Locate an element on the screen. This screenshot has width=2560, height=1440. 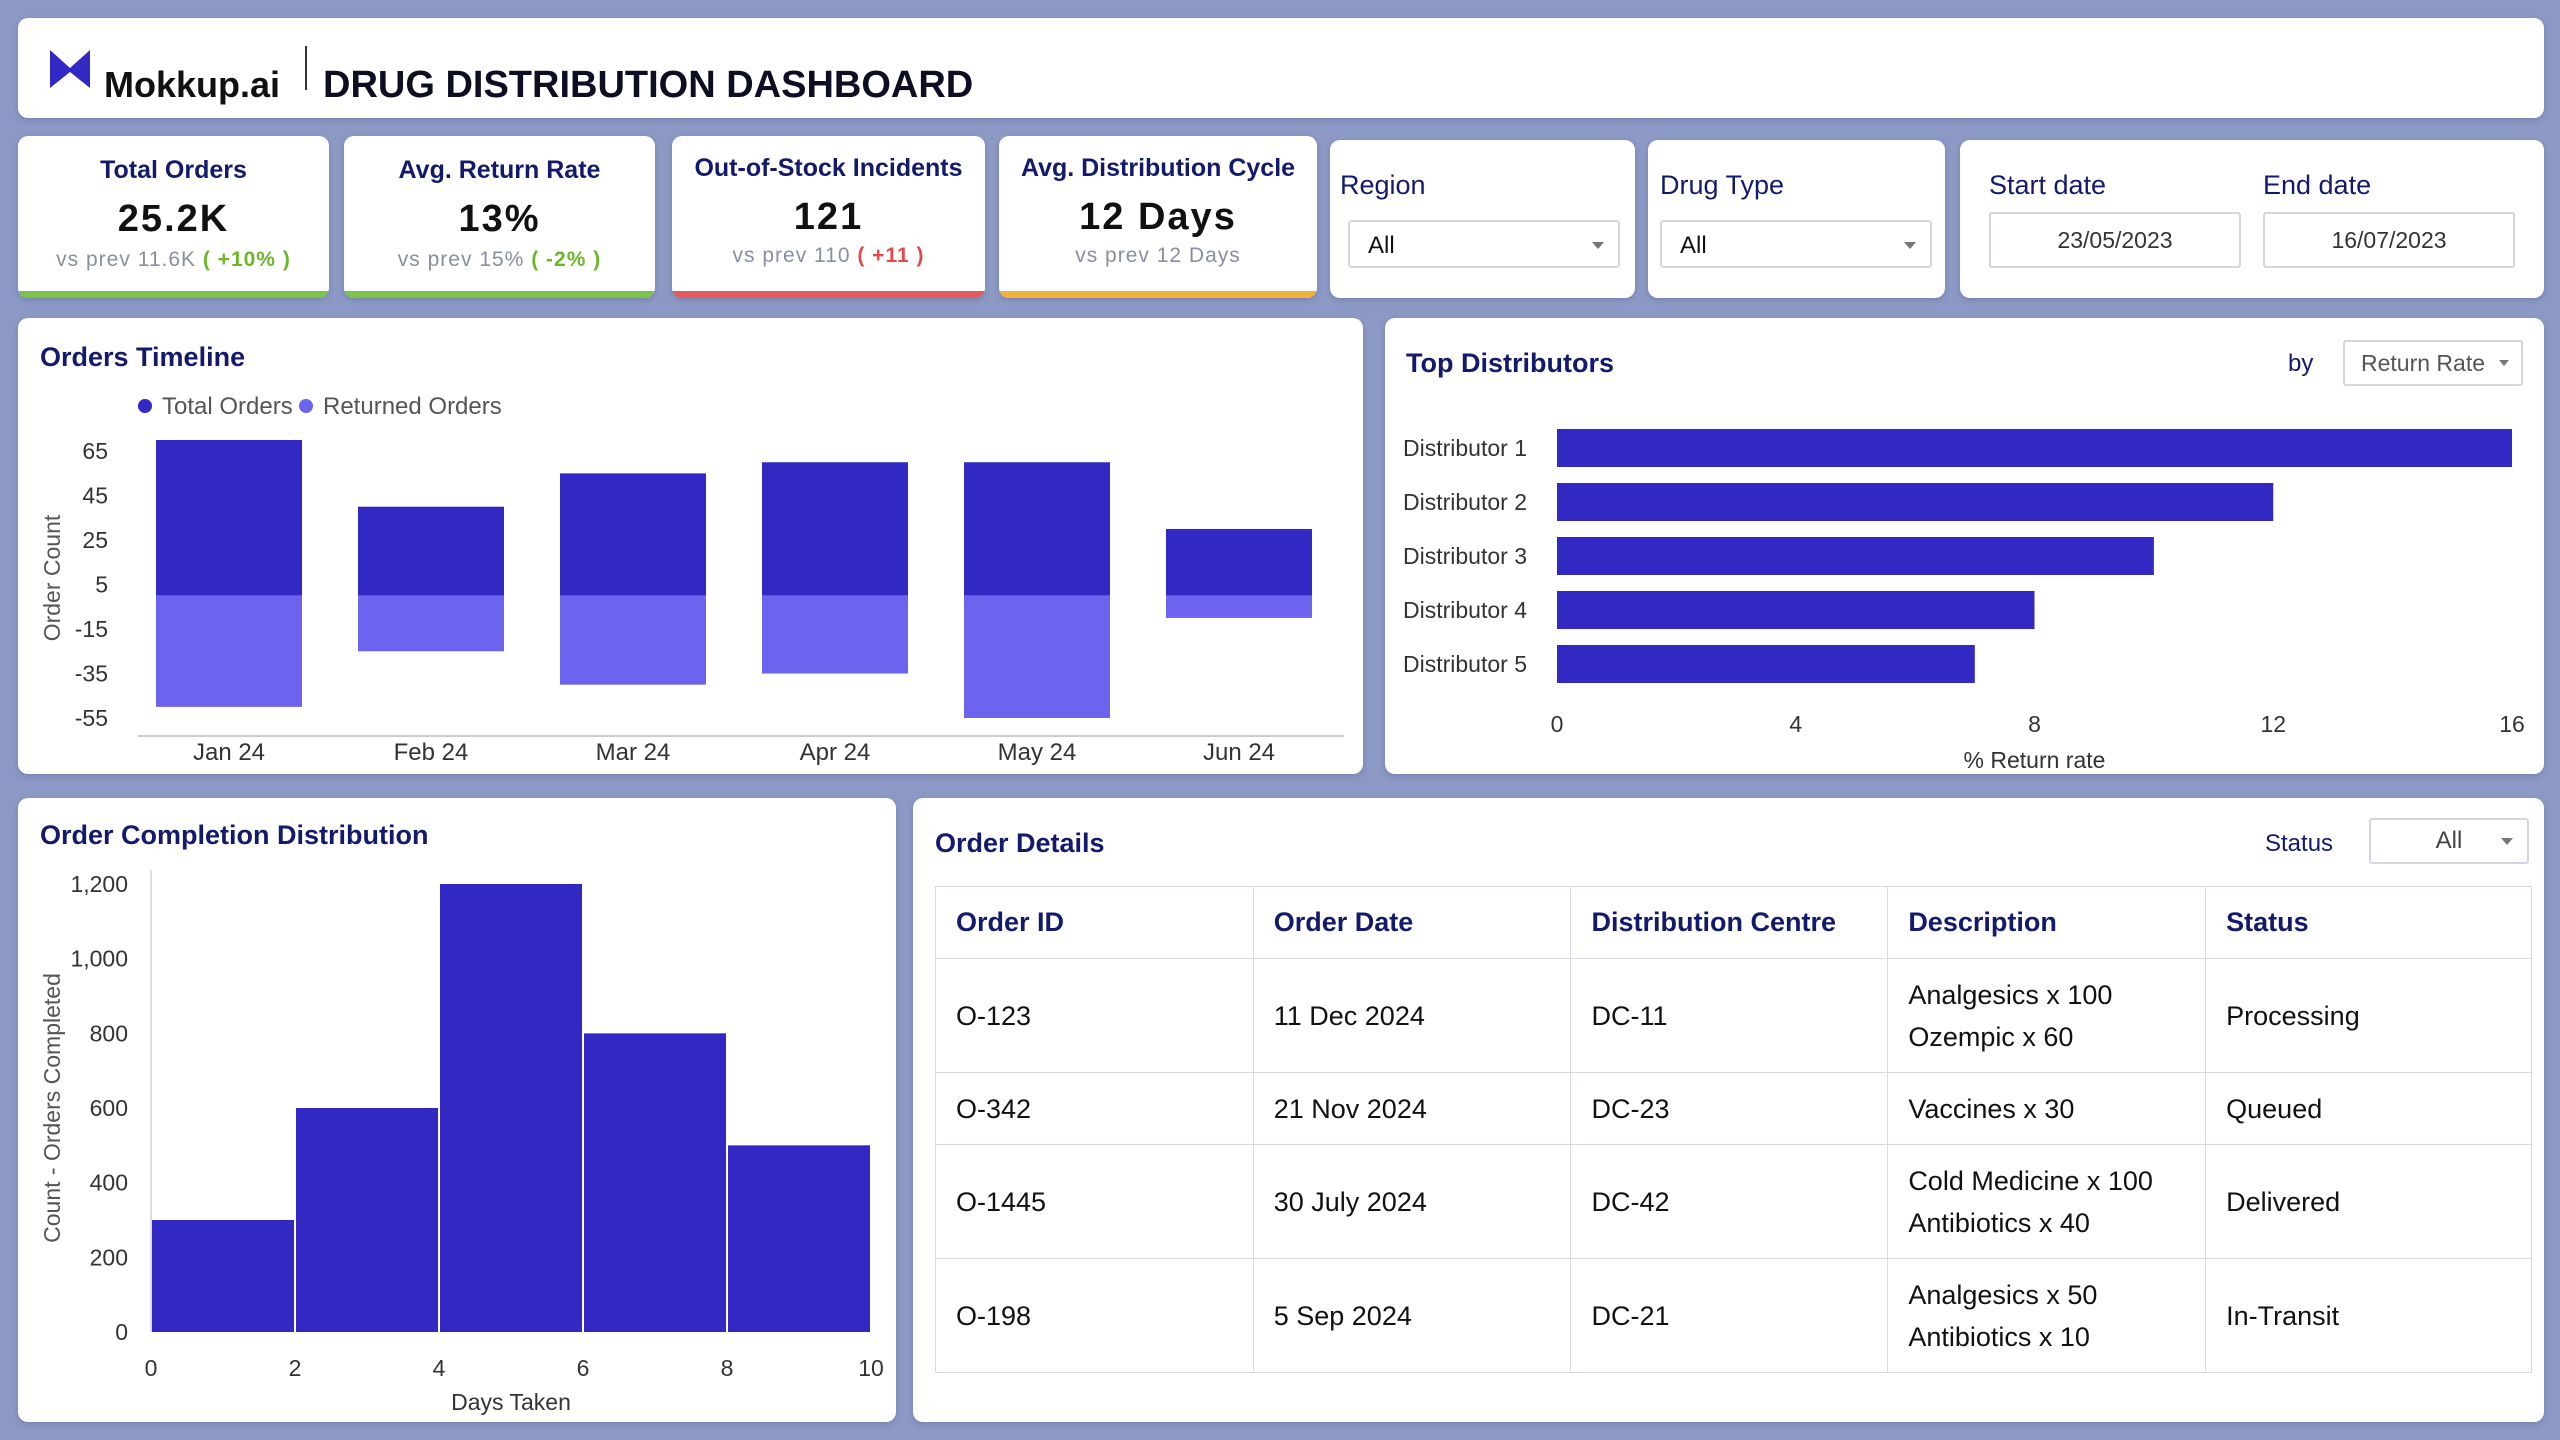
kpi-label: Avg. Distribution Cycle is located at coordinates (1158, 168).